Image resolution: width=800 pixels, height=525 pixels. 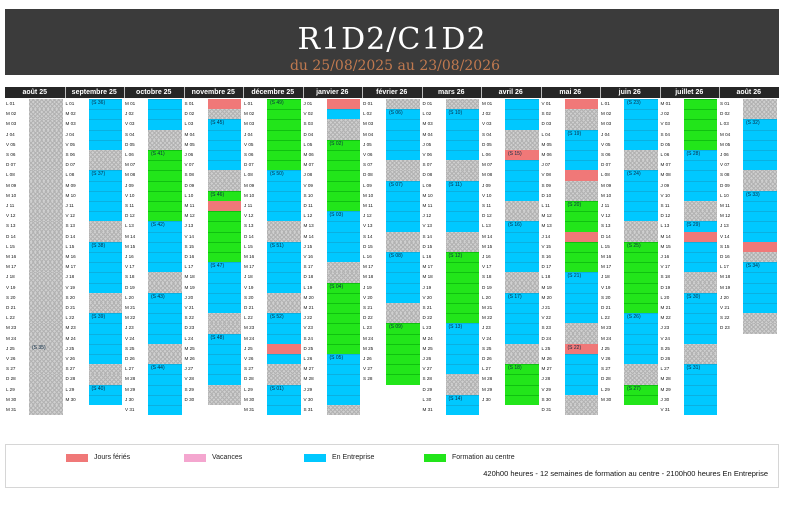 I want to click on legend-swatch-feries, so click(x=77, y=458).